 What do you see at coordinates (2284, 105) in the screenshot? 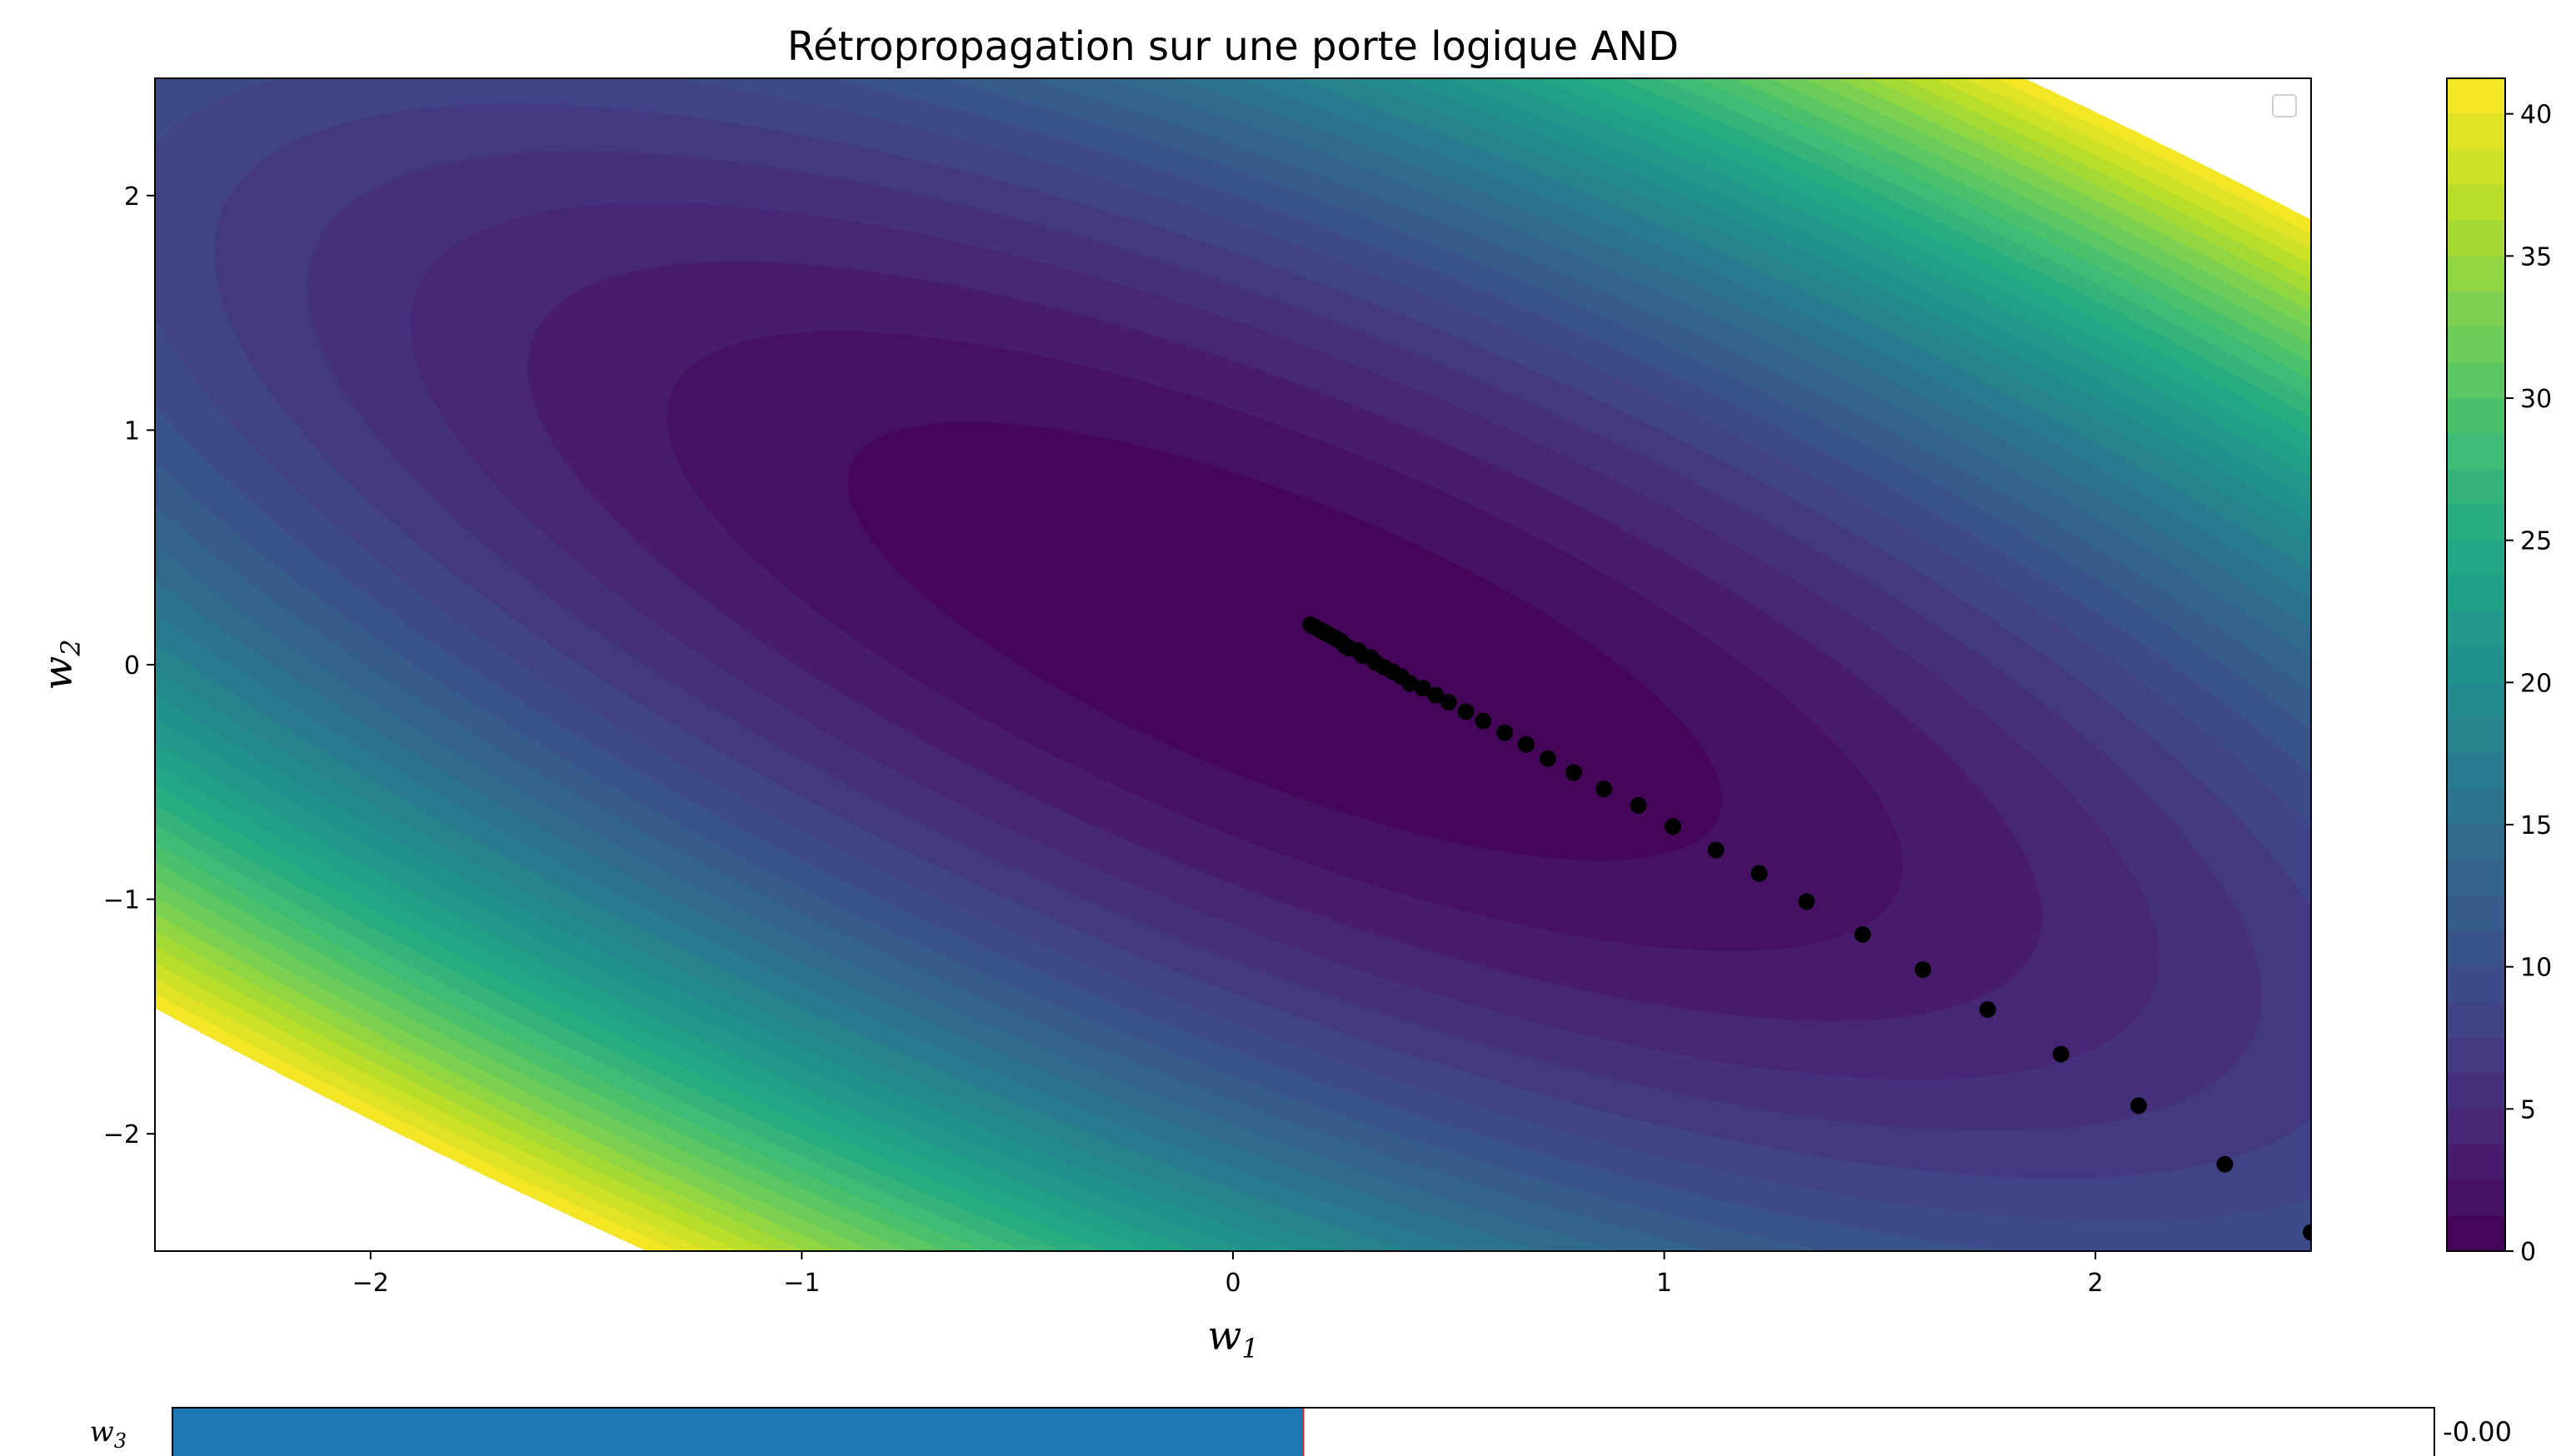
I see `legend-box` at bounding box center [2284, 105].